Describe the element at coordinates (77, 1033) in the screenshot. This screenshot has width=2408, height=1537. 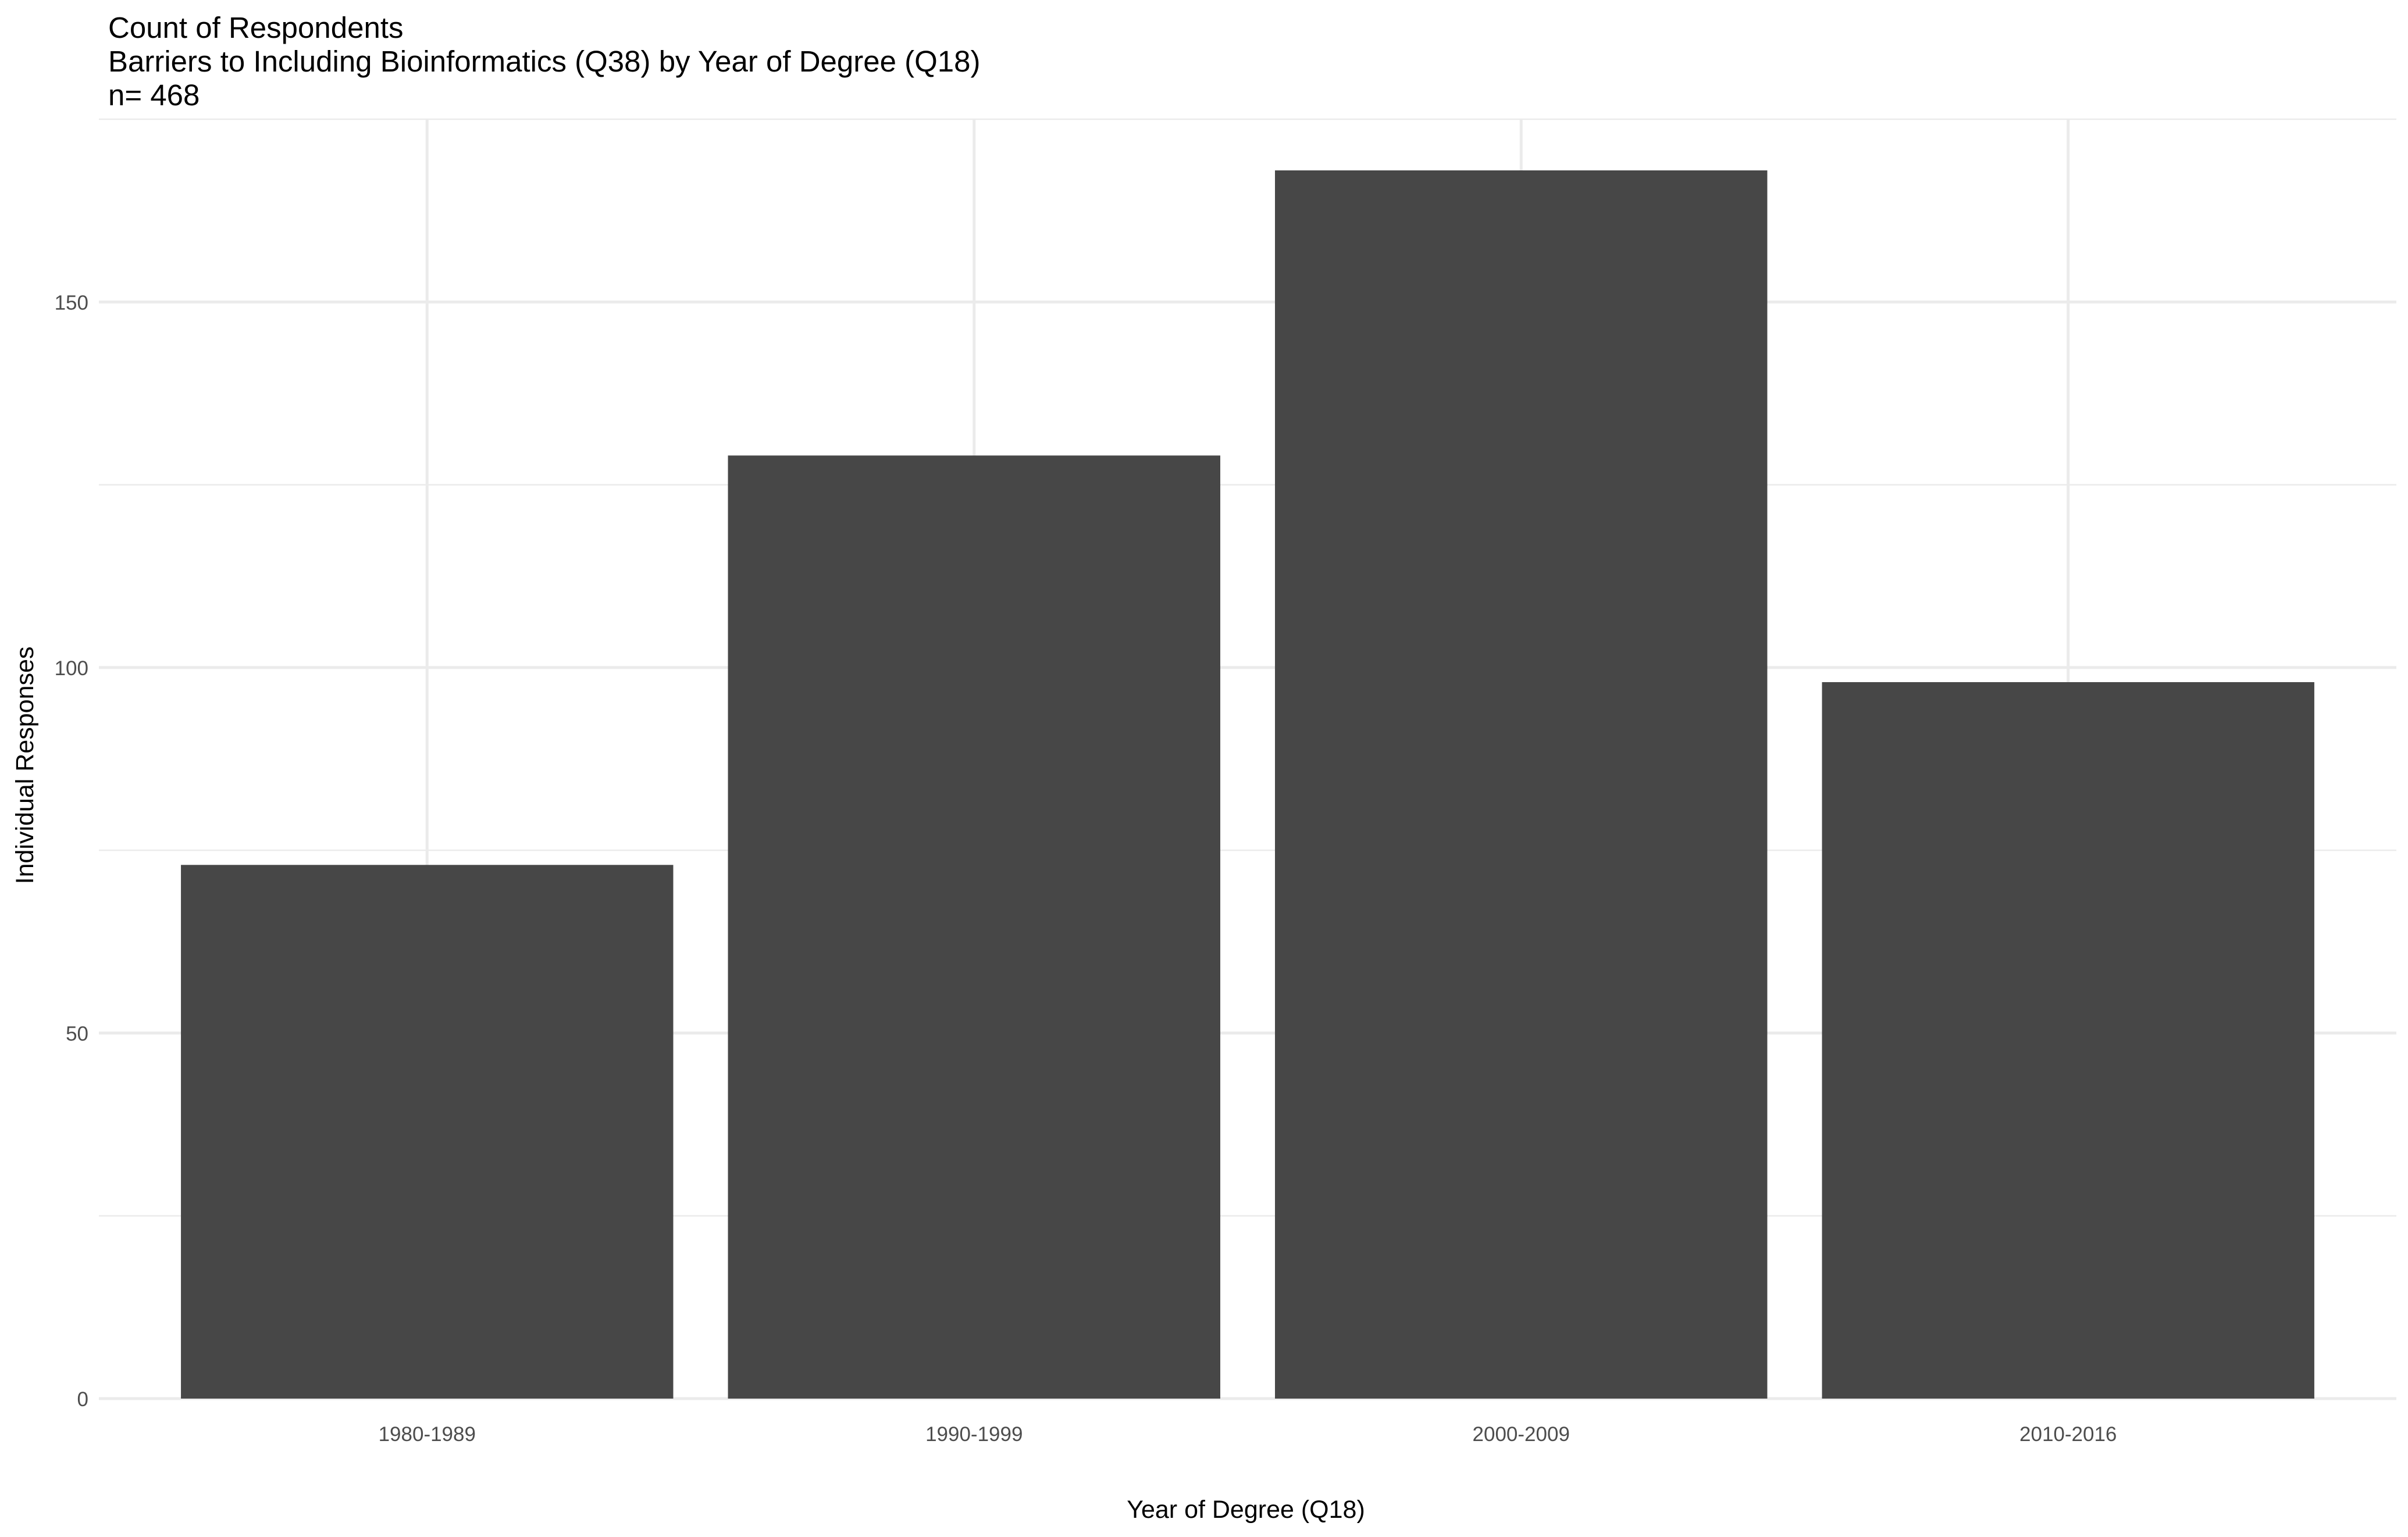
I see `y-tick-label: 50` at that location.